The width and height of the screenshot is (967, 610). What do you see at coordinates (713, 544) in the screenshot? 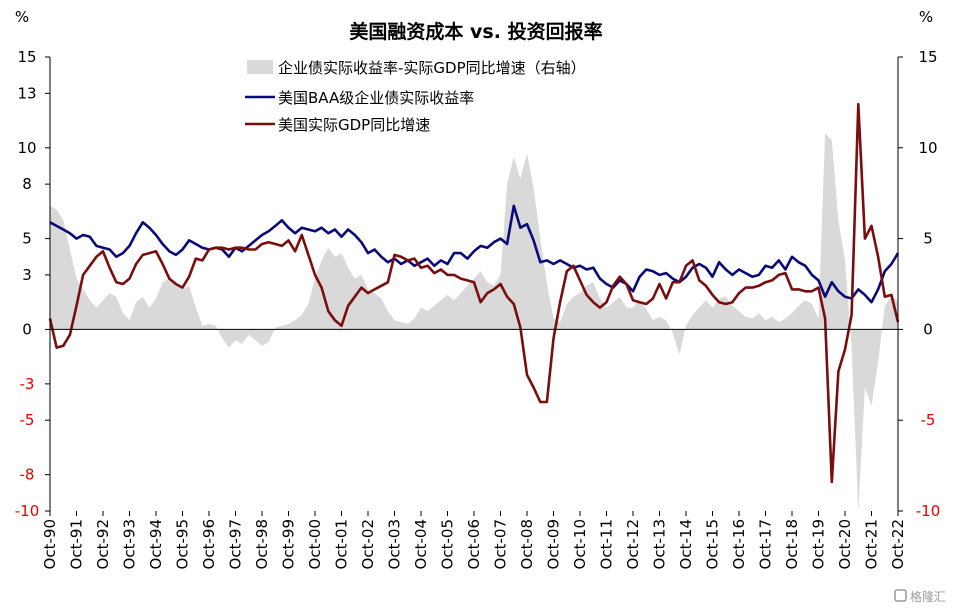
I see `x-tick-label: Oct-15` at bounding box center [713, 544].